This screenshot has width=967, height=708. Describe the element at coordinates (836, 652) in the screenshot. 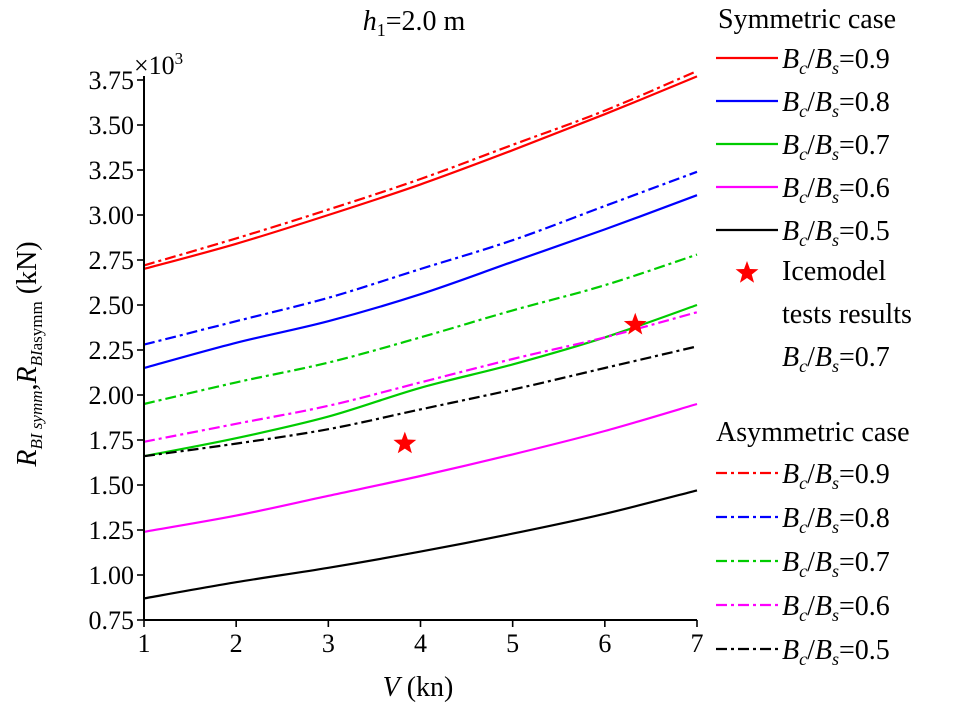

I see `legend-label-asymmetric: Bc/Bs=0.5` at that location.